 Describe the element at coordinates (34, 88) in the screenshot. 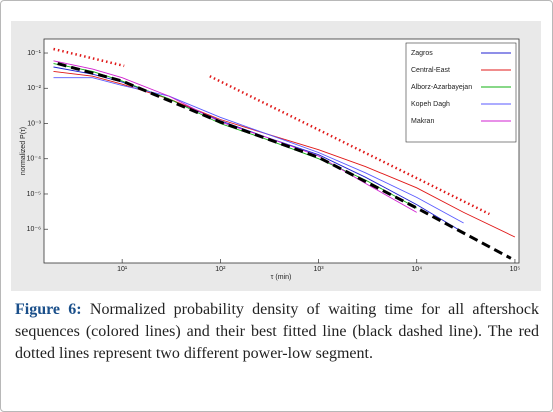

I see `y-tick-label: 10⁻²` at that location.